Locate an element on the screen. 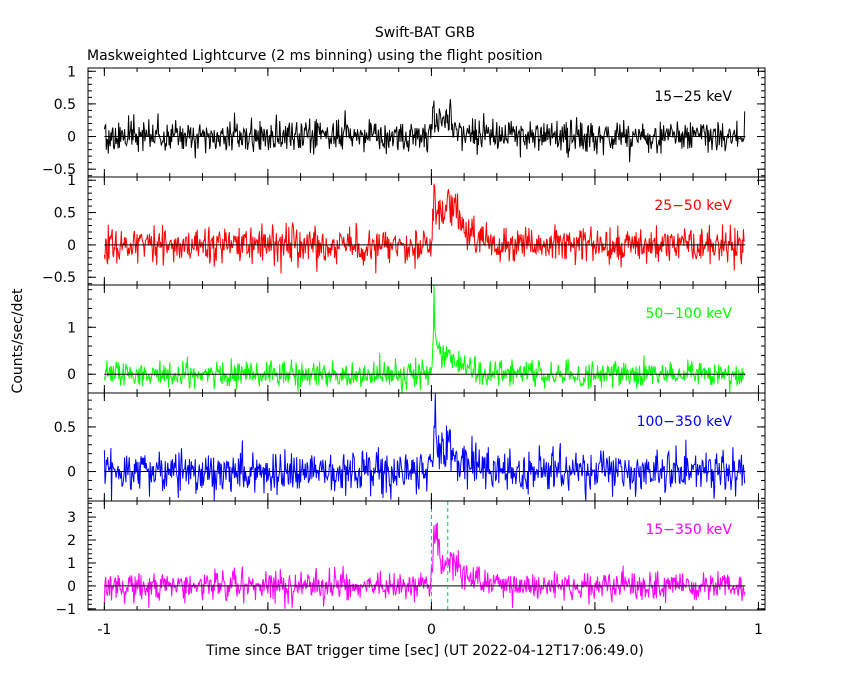 The width and height of the screenshot is (850, 680). panel-25-50-kev: −0.5 0 0.5 1 25−50 keV is located at coordinates (404, 229).